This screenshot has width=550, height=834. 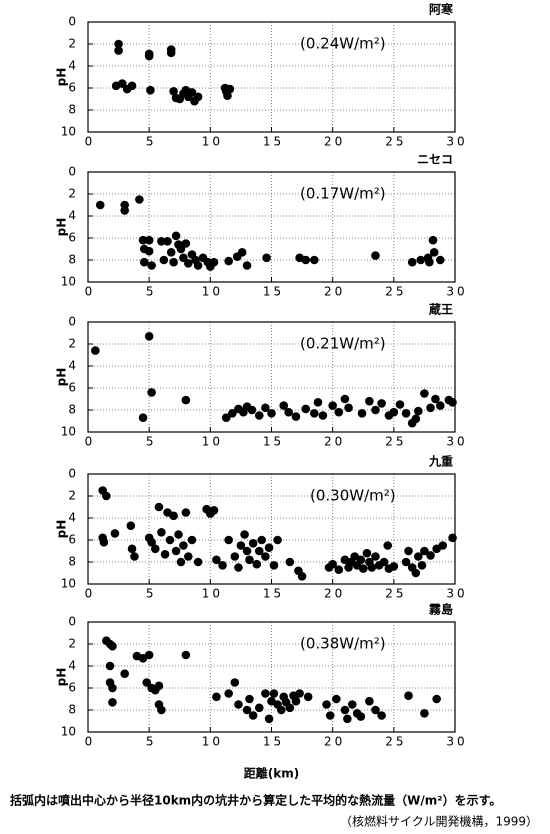 I want to click on y-tick-label: 0, so click(x=72, y=474).